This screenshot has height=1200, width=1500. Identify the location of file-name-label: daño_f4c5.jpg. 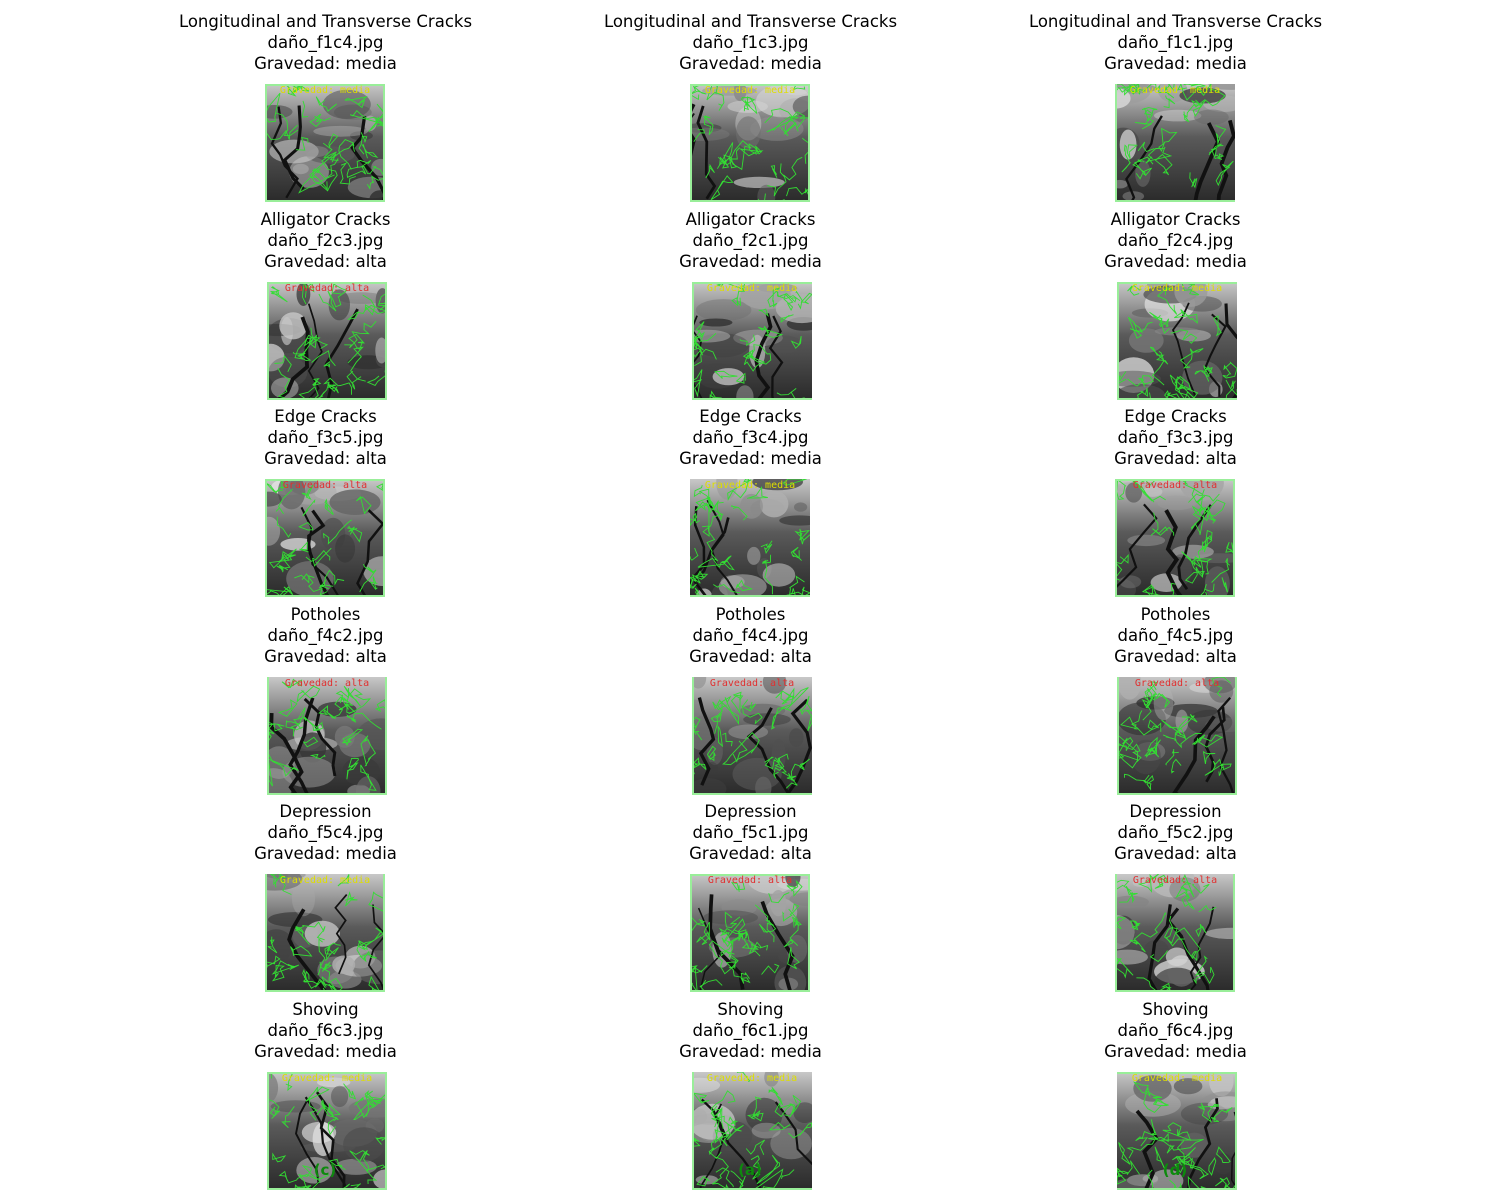
(1175, 635).